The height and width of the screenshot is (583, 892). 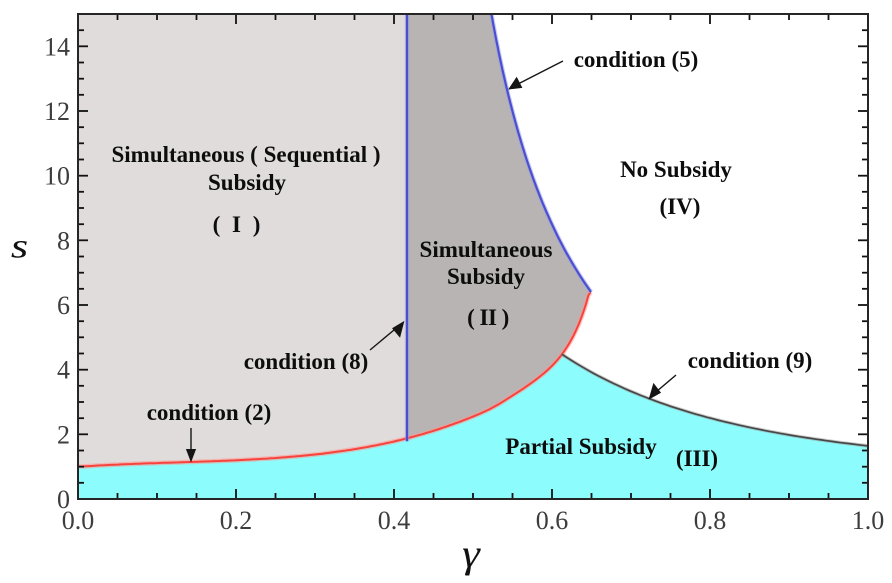 What do you see at coordinates (471, 554) in the screenshot?
I see `svg-text: γ` at bounding box center [471, 554].